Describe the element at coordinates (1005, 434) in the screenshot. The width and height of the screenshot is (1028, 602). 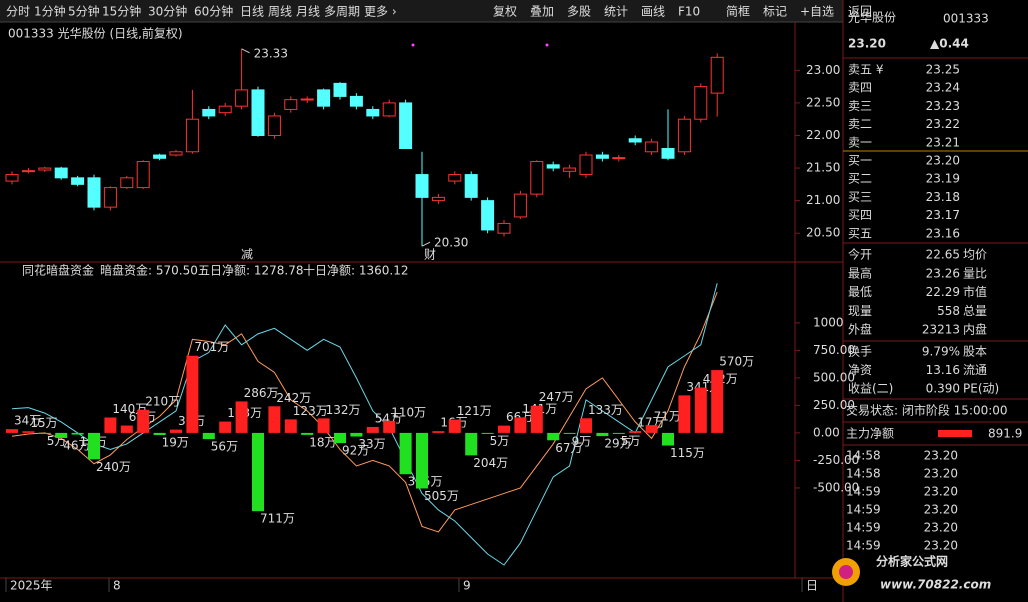
I see `main-value: 891.9` at that location.